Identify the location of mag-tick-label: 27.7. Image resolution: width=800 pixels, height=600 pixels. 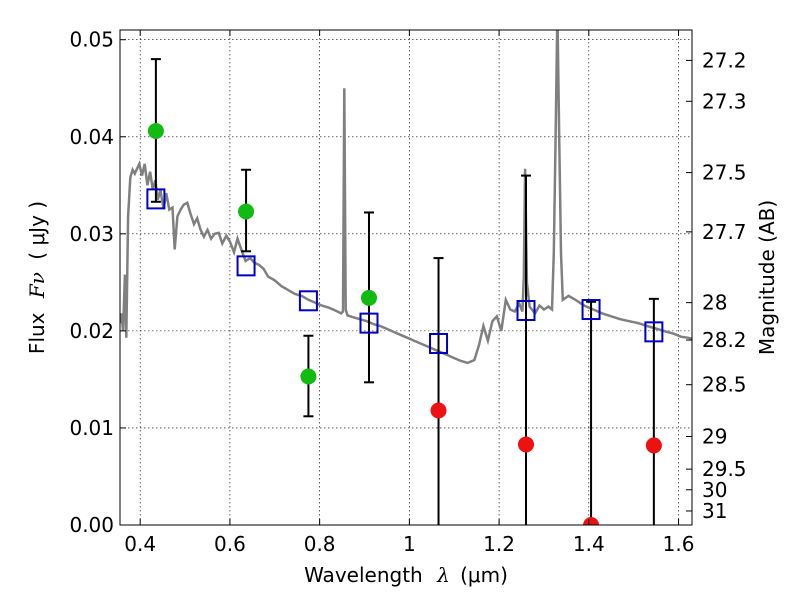
(724, 232).